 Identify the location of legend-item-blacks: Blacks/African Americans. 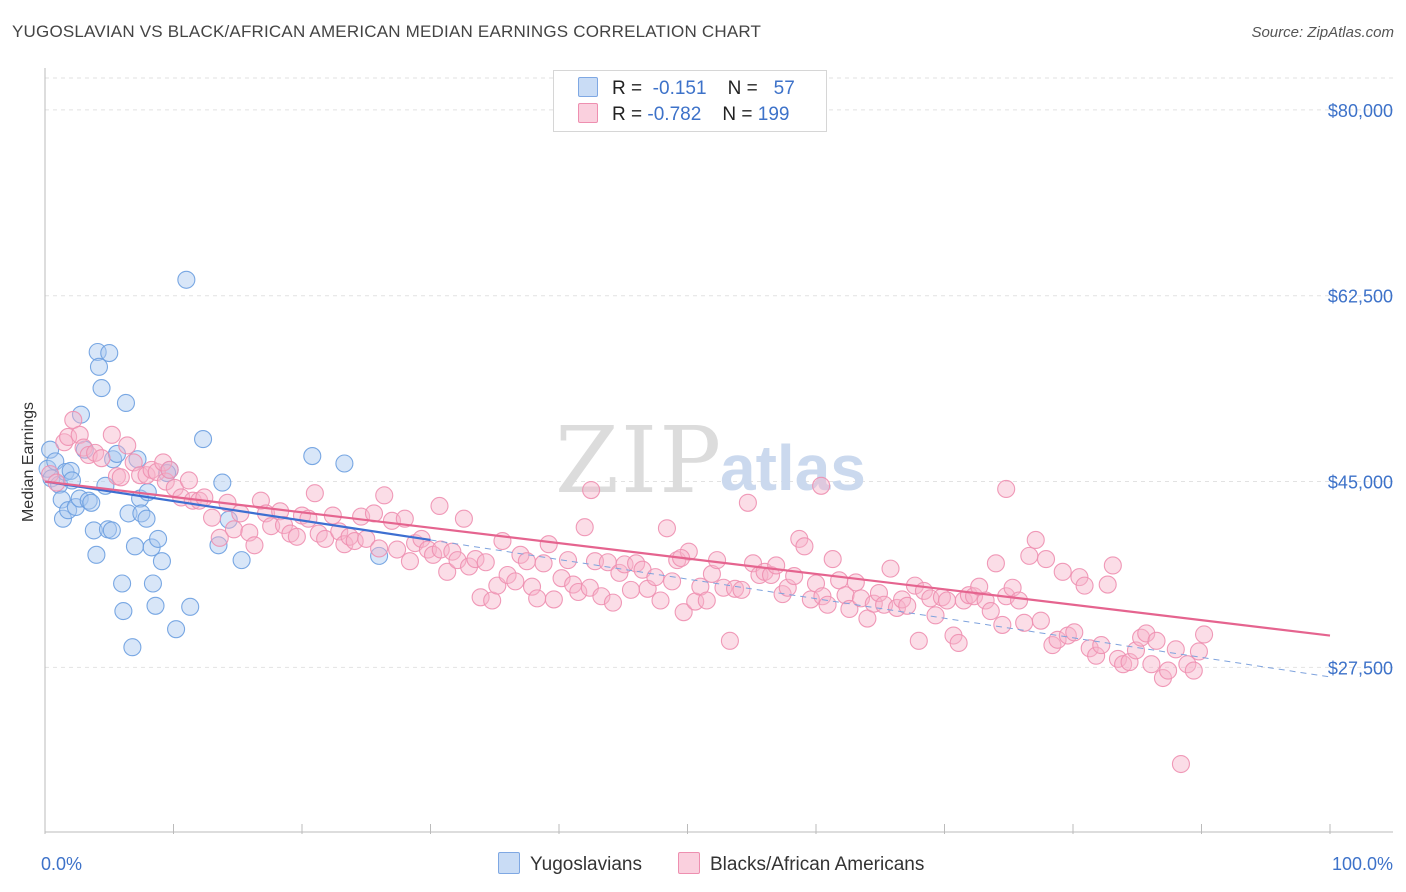
(801, 864).